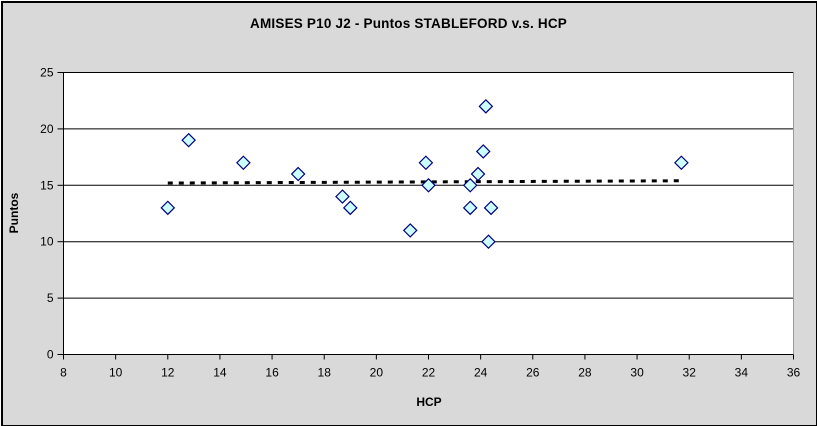 Image resolution: width=817 pixels, height=426 pixels. Describe the element at coordinates (585, 373) in the screenshot. I see `x-tick-label: 28` at that location.